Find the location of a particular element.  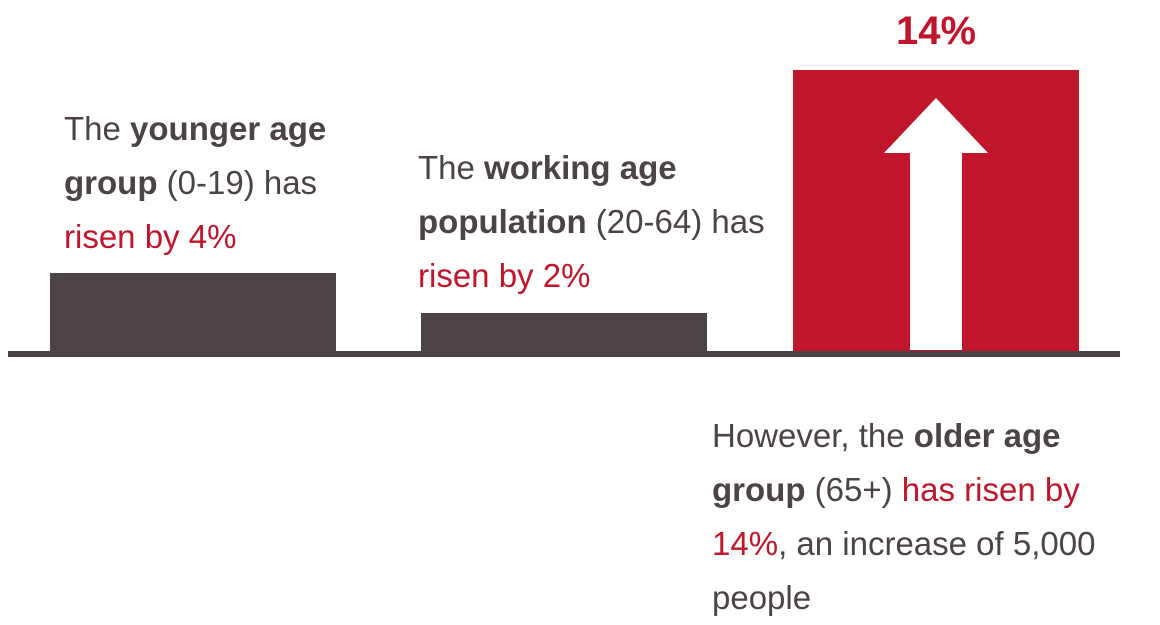

caption-older-post: , an increase of 5,000 people is located at coordinates (904, 570).